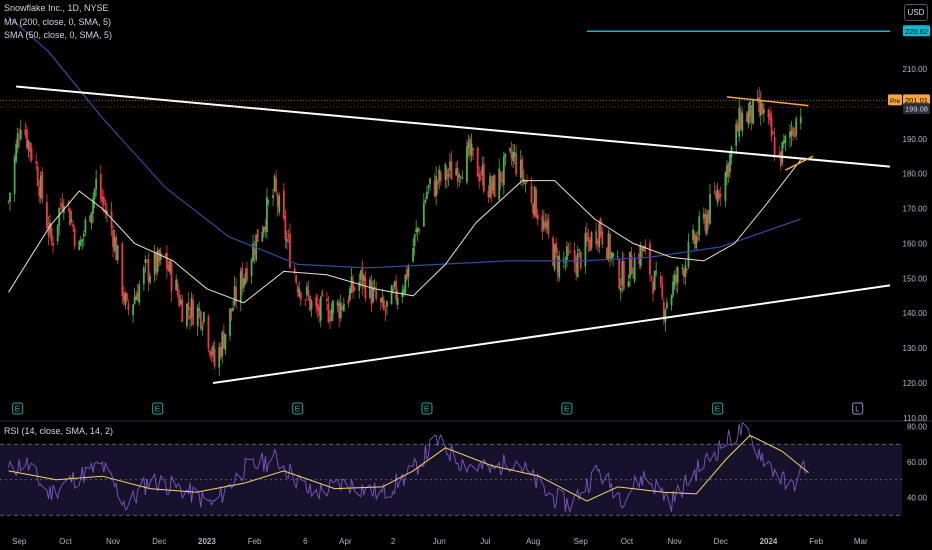  What do you see at coordinates (438, 408) in the screenshot?
I see `event-markers` at bounding box center [438, 408].